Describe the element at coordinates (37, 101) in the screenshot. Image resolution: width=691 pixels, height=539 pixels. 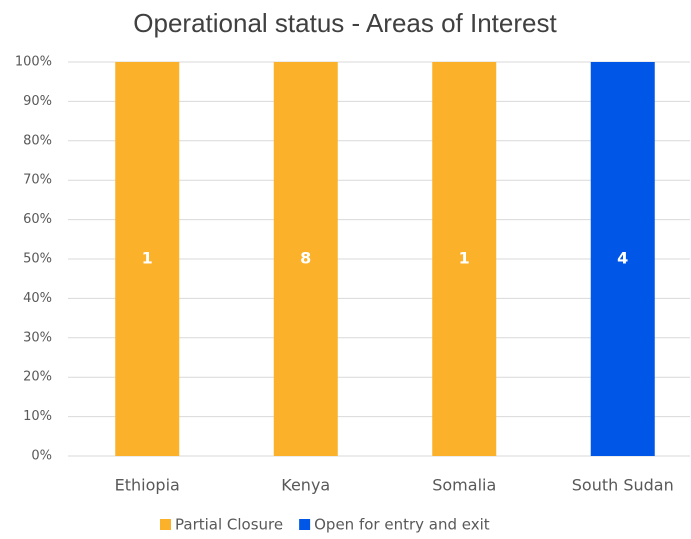
I see `y-tick-label: 90%` at that location.